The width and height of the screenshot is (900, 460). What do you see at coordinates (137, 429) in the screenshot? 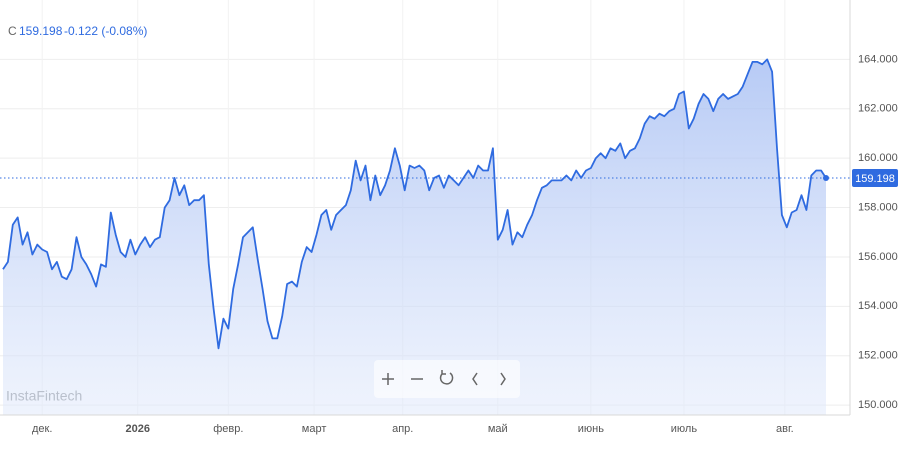
I see `x-tick-label: 2026` at bounding box center [137, 429].